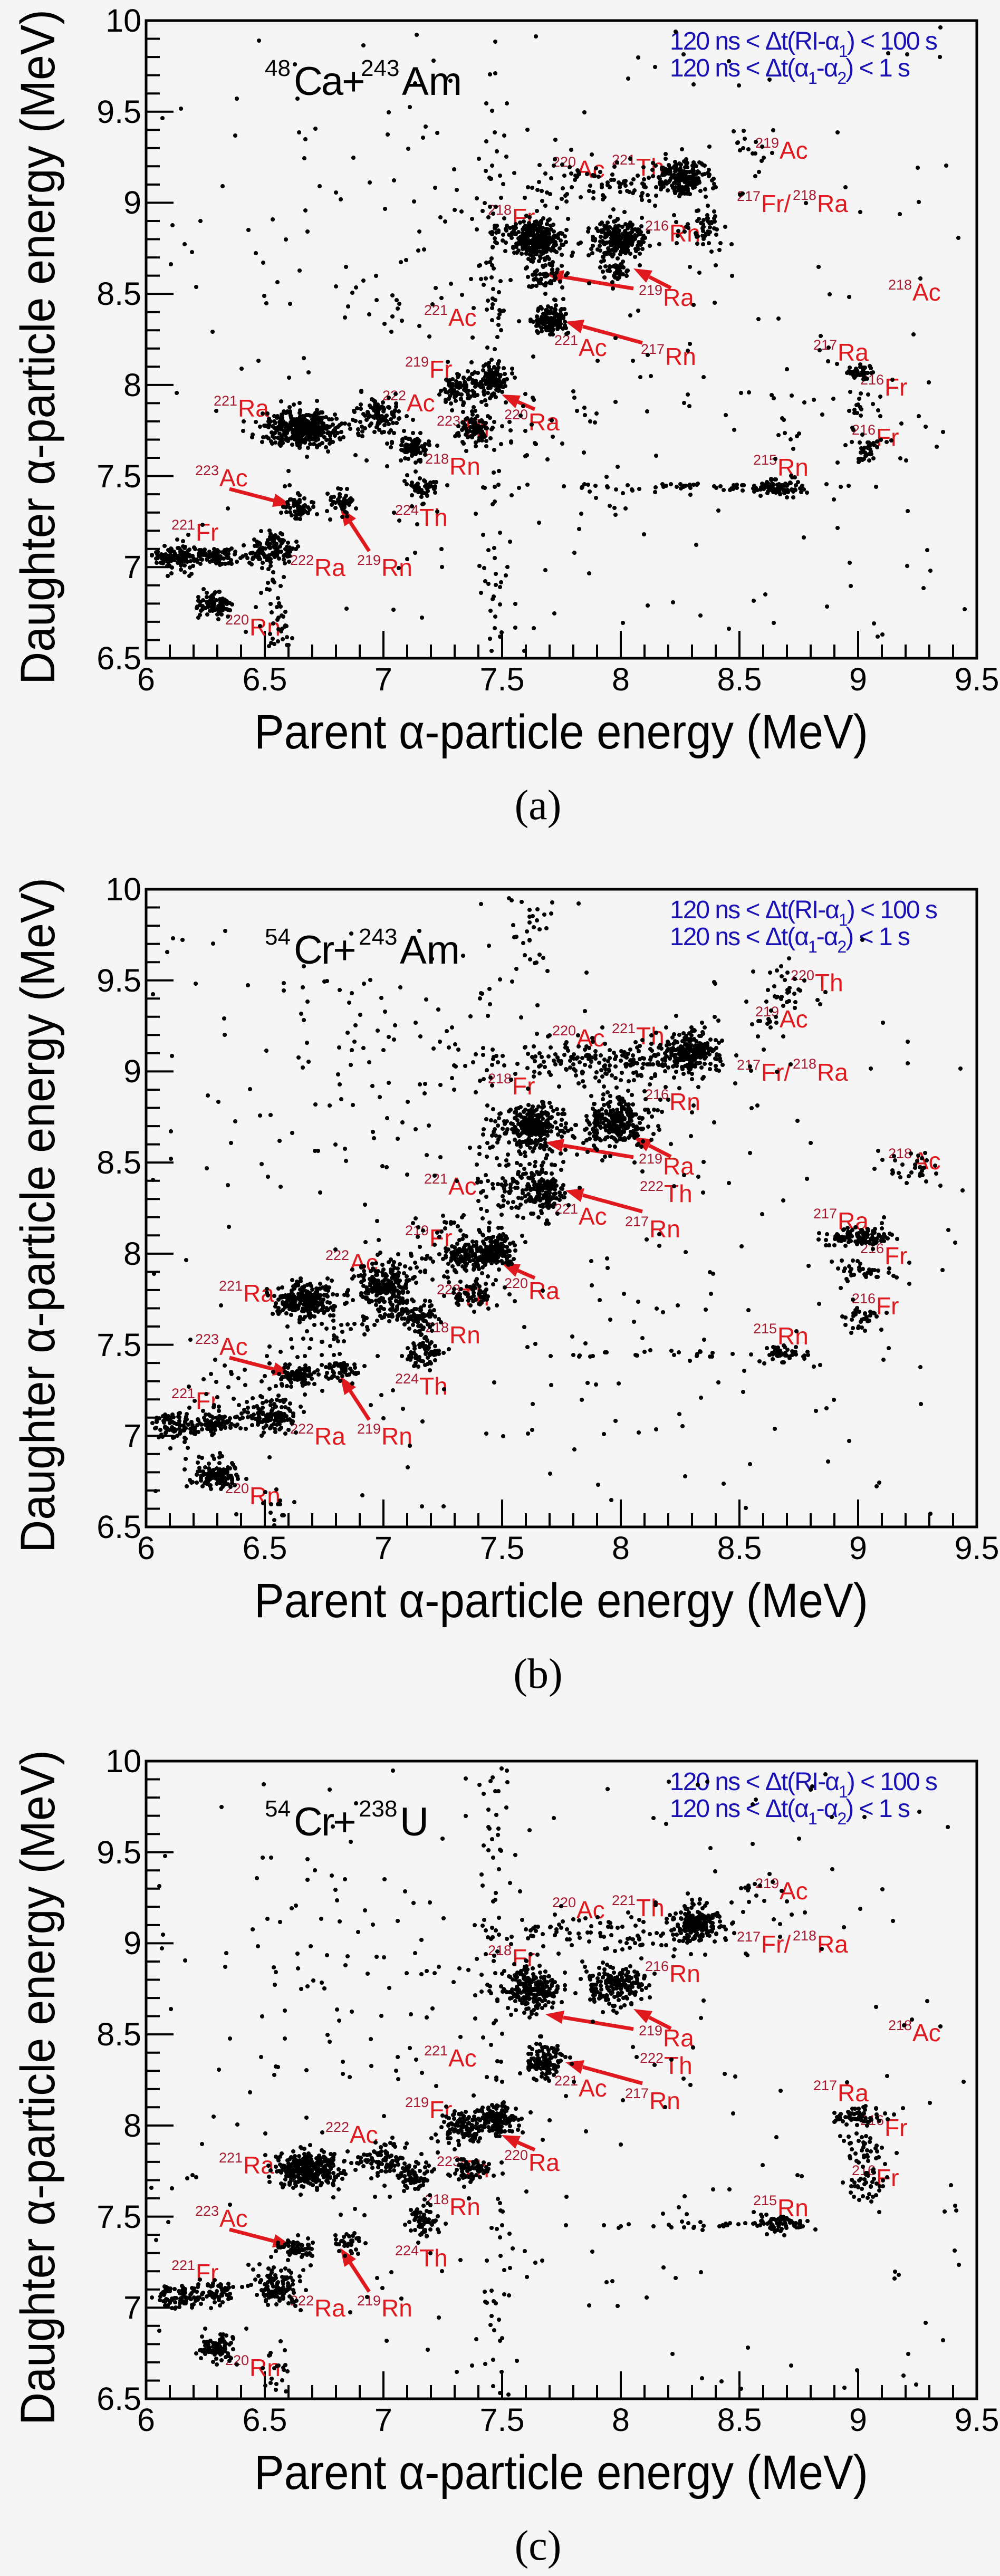 The height and width of the screenshot is (2576, 1000). What do you see at coordinates (414, 1822) in the screenshot?
I see `svg-text: U` at bounding box center [414, 1822].